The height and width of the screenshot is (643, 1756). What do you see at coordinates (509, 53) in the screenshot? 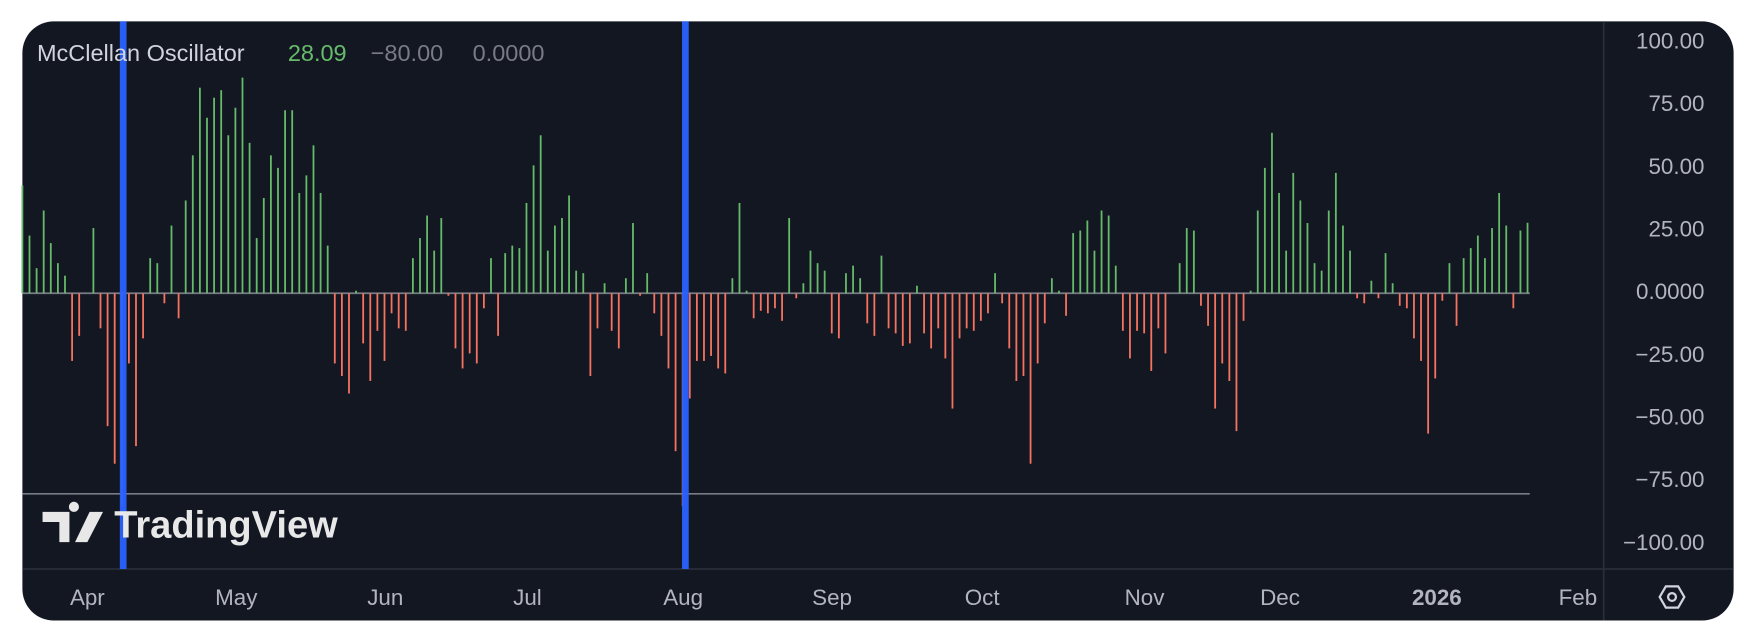
I see `level-value: 0.0000` at bounding box center [509, 53].